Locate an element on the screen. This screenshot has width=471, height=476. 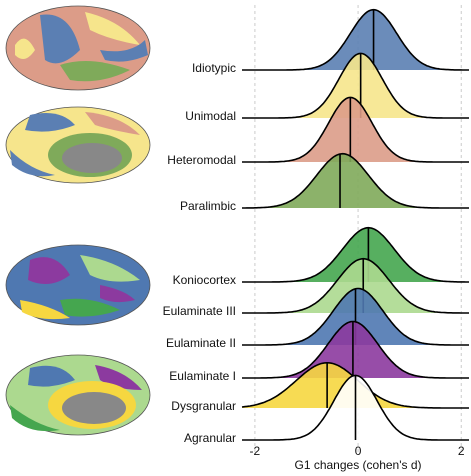
ridge-label: Unimodal is located at coordinates (210, 116).